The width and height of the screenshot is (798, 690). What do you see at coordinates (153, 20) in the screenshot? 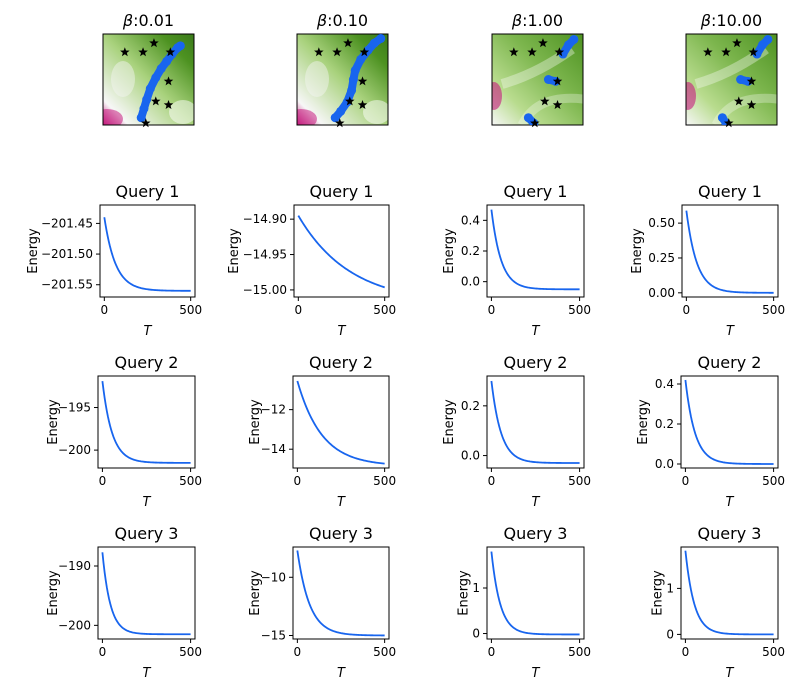
I see `beta-value: :0.01` at bounding box center [153, 20].